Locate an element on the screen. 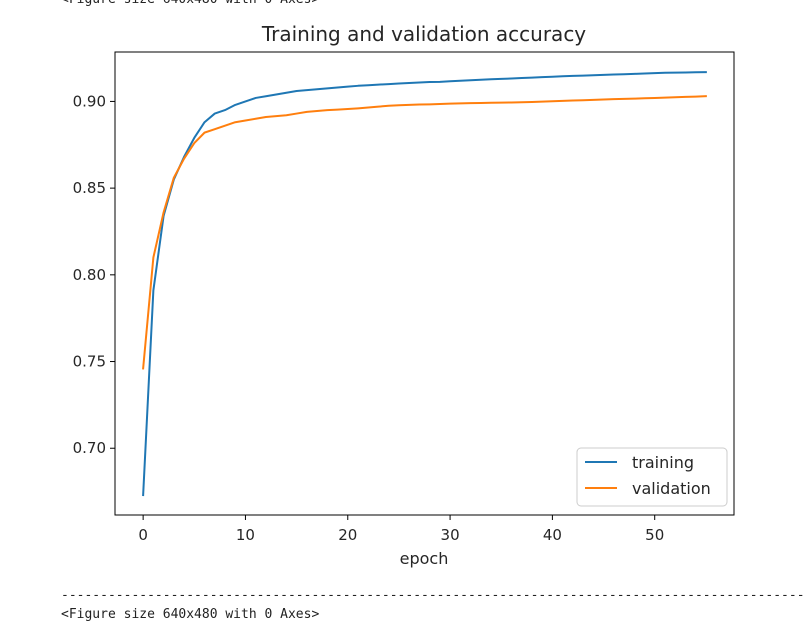 The height and width of the screenshot is (637, 803). x-tick-label: 0 is located at coordinates (143, 535).